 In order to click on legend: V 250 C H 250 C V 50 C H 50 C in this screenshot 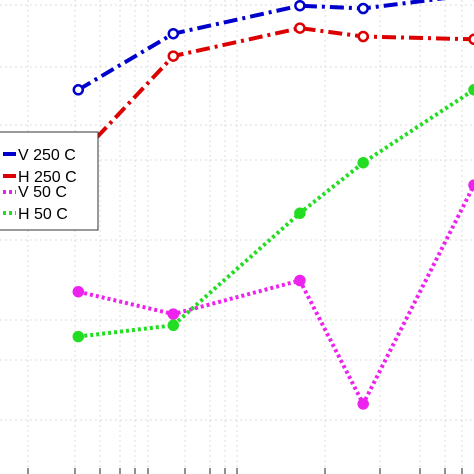, I will do `click(49, 181)`.